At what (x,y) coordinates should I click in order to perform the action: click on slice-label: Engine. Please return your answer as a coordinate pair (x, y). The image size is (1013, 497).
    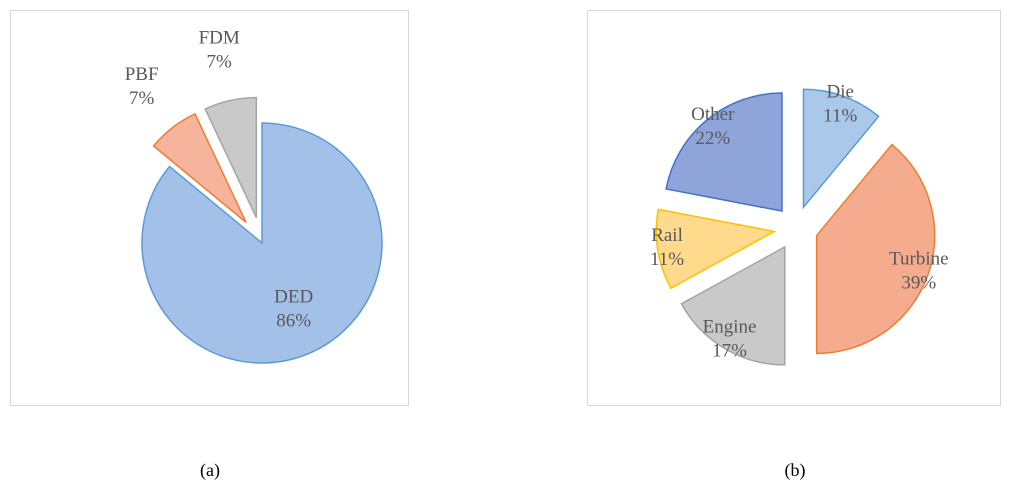
    Looking at the image, I should click on (730, 327).